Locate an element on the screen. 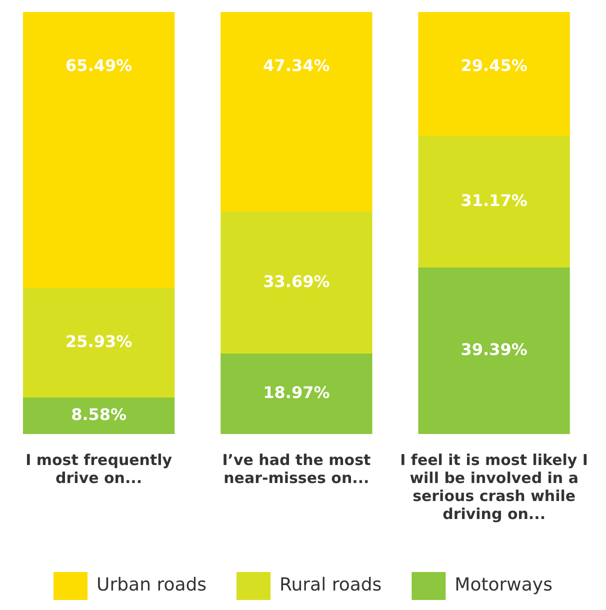  data-label: 47.34% is located at coordinates (296, 66).